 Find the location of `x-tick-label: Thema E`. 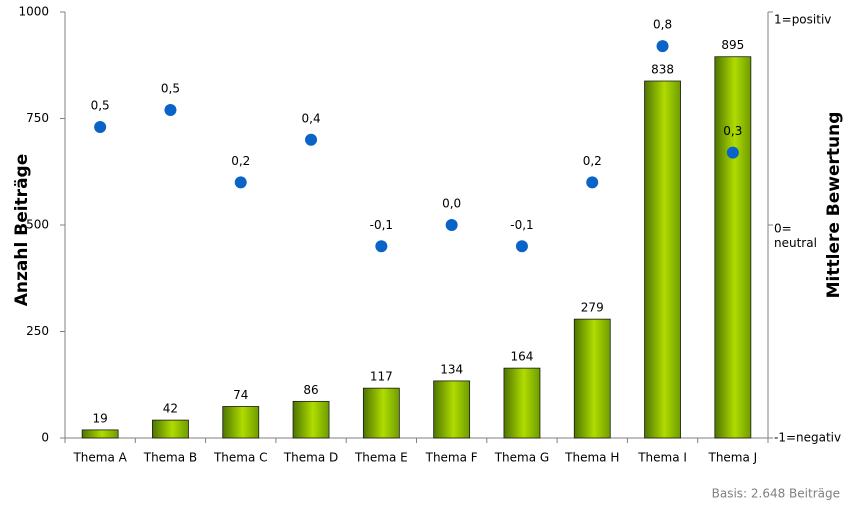

x-tick-label: Thema E is located at coordinates (381, 458).